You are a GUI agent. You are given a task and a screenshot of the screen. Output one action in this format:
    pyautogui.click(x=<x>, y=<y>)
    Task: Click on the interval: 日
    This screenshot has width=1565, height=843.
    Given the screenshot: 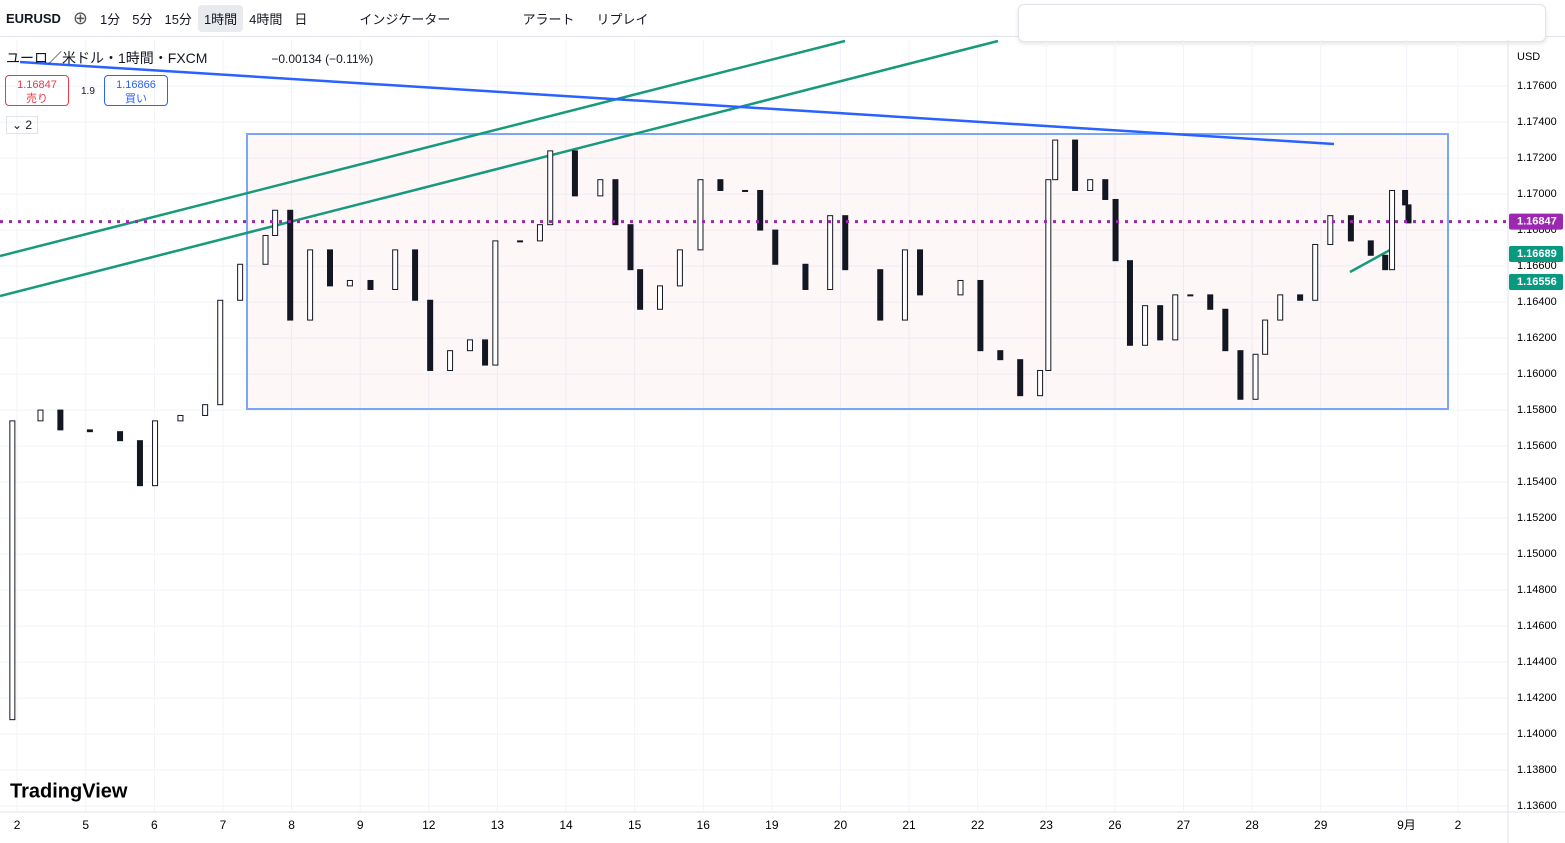 What is the action you would take?
    pyautogui.click(x=301, y=19)
    